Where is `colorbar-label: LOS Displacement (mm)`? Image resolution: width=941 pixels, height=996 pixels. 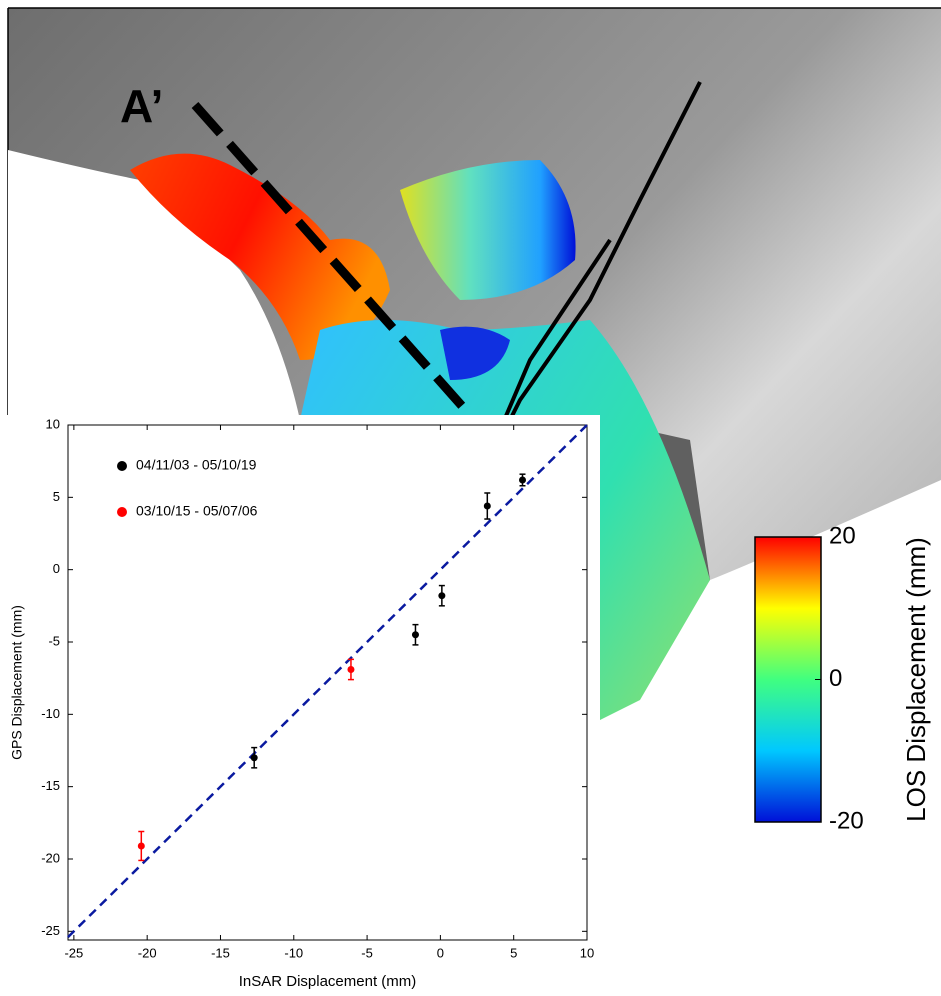
colorbar-label: LOS Displacement (mm) is located at coordinates (916, 679).